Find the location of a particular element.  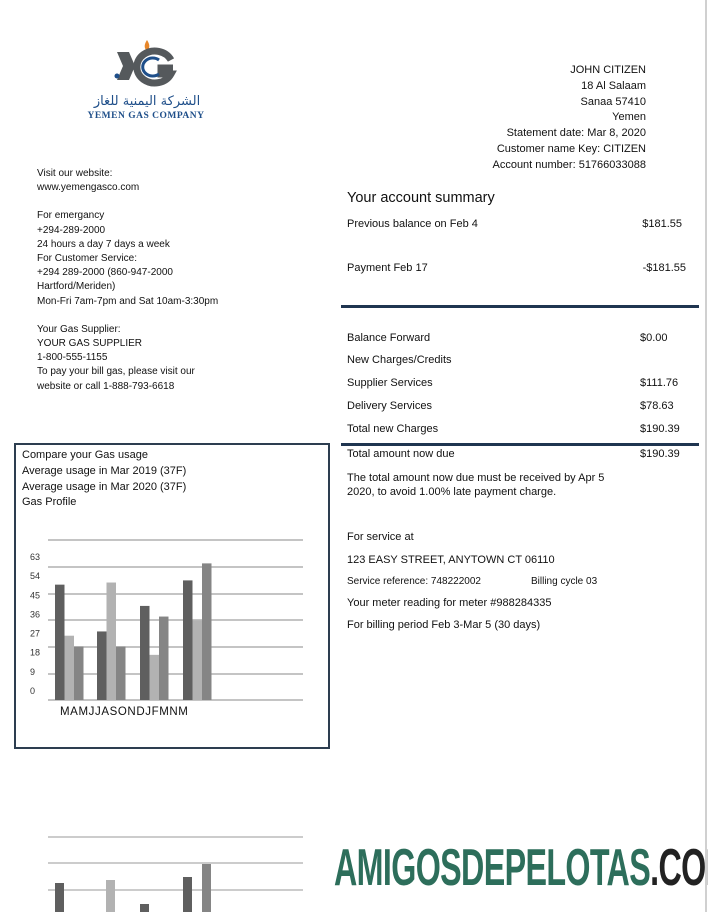

meter-reading: Your meter reading for meter #988284335 is located at coordinates (449, 603).